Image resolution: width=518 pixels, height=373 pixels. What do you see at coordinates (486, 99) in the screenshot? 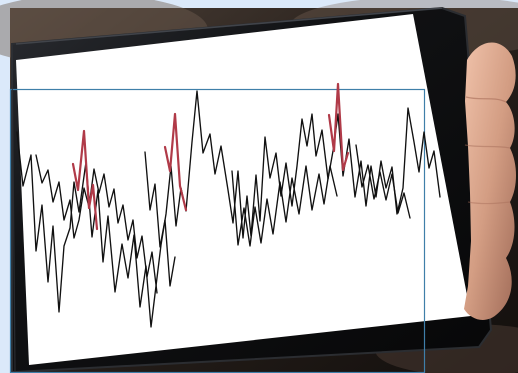
I see `knuckle-line` at bounding box center [486, 99].